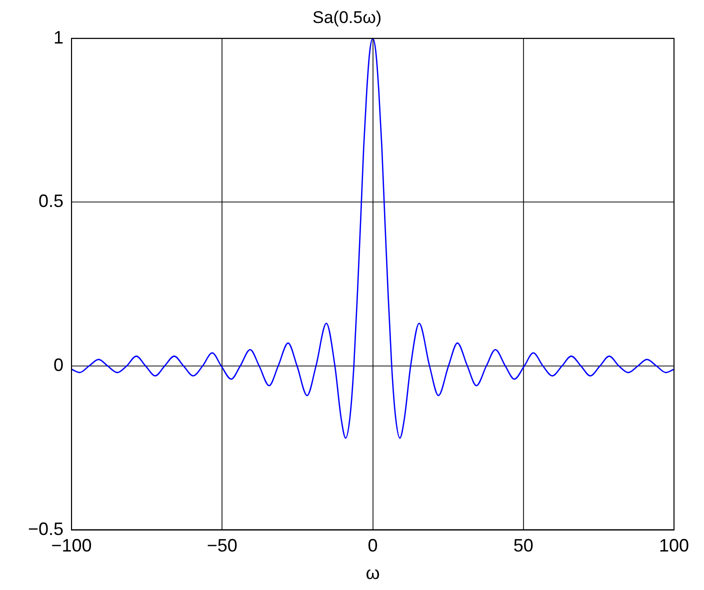  What do you see at coordinates (59, 364) in the screenshot?
I see `y-tick-label: 0` at bounding box center [59, 364].